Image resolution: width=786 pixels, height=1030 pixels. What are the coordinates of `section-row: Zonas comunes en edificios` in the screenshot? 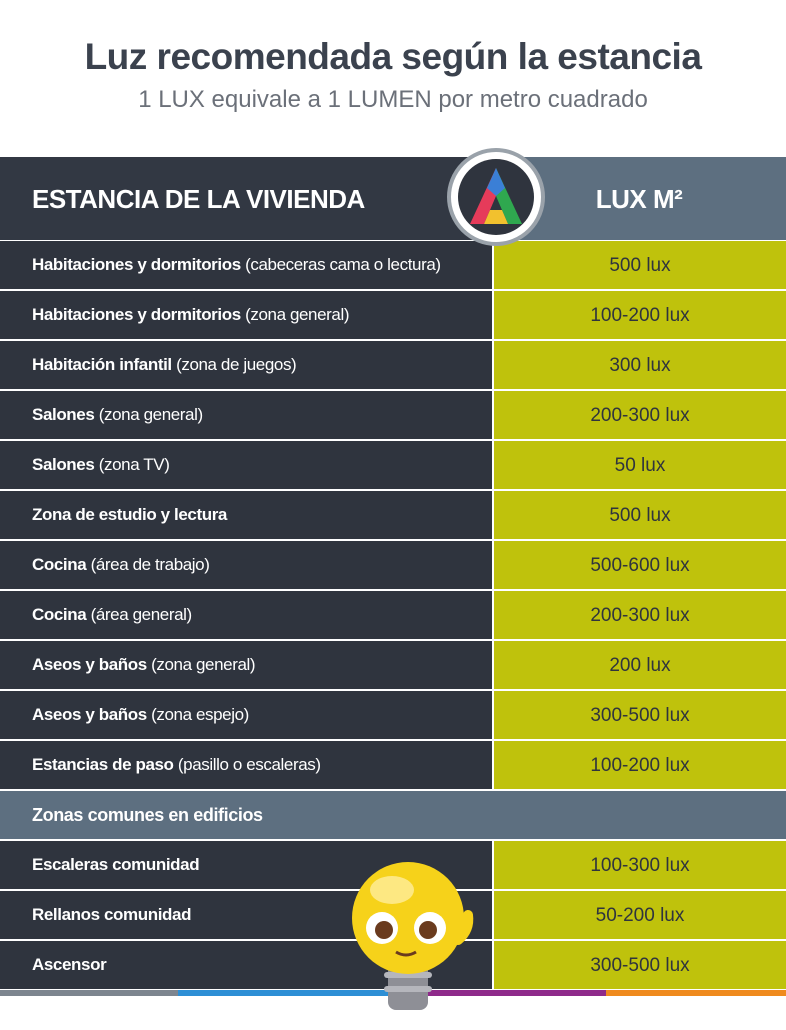 It's located at (393, 815).